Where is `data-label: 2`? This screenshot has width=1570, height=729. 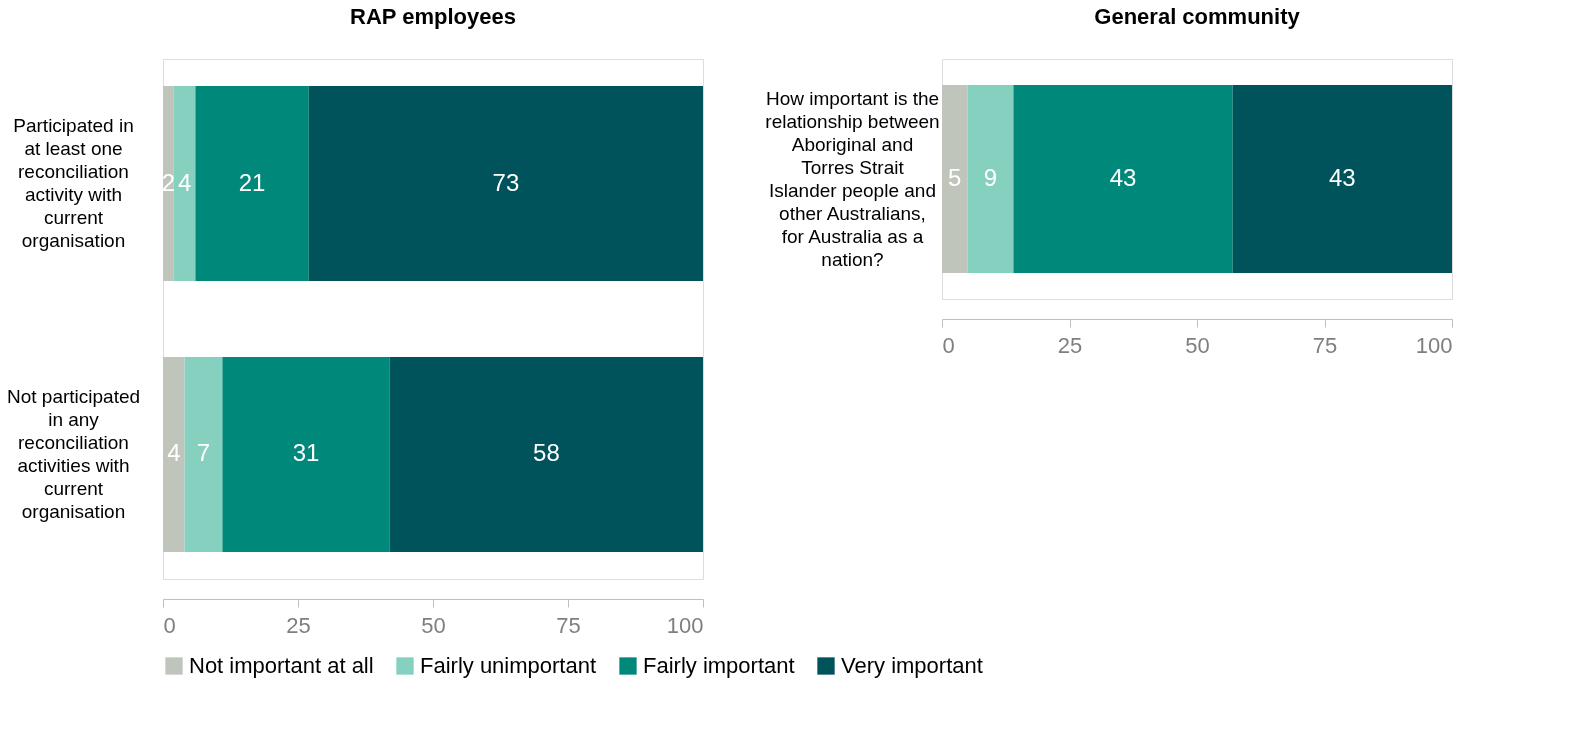 data-label: 2 is located at coordinates (168, 182).